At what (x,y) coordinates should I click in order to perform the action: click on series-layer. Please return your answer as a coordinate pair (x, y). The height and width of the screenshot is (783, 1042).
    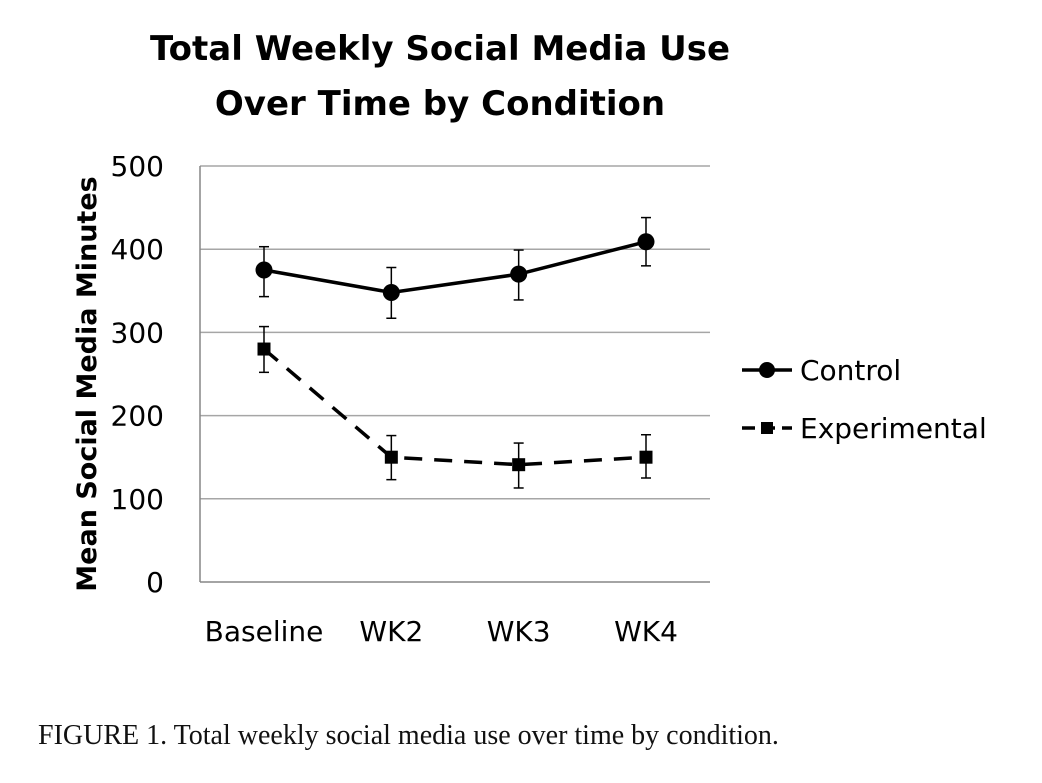
    Looking at the image, I should click on (455, 352).